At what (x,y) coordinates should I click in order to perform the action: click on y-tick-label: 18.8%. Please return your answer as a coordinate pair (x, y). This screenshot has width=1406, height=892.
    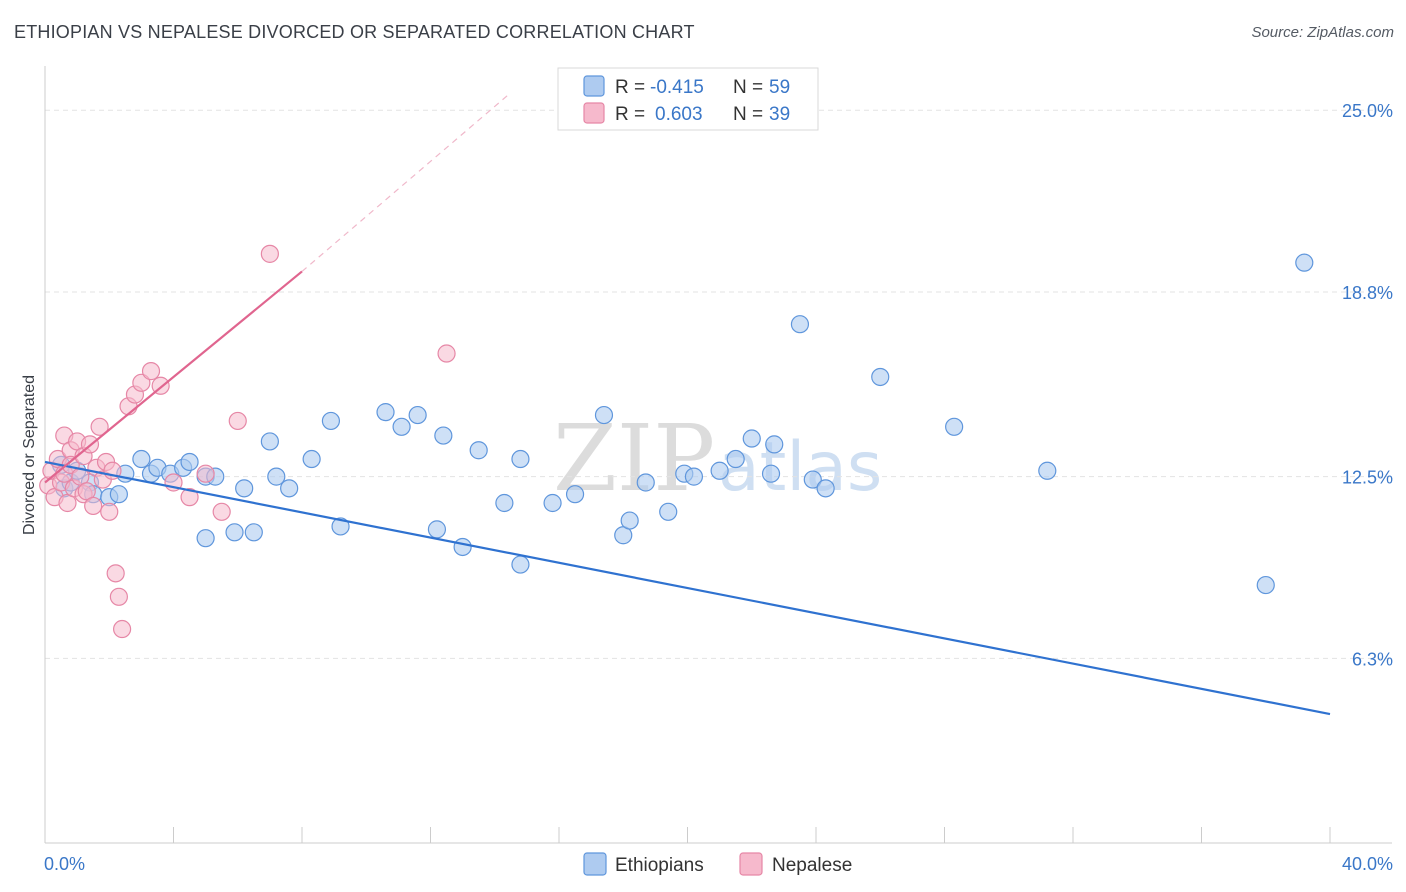
    Looking at the image, I should click on (1367, 293).